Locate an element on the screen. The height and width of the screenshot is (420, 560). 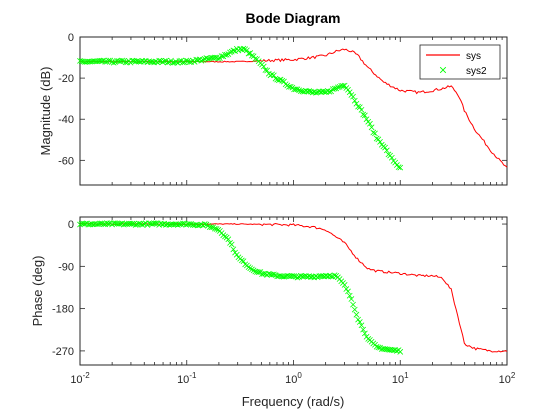
y-tick-label: -90 is located at coordinates (66, 267).